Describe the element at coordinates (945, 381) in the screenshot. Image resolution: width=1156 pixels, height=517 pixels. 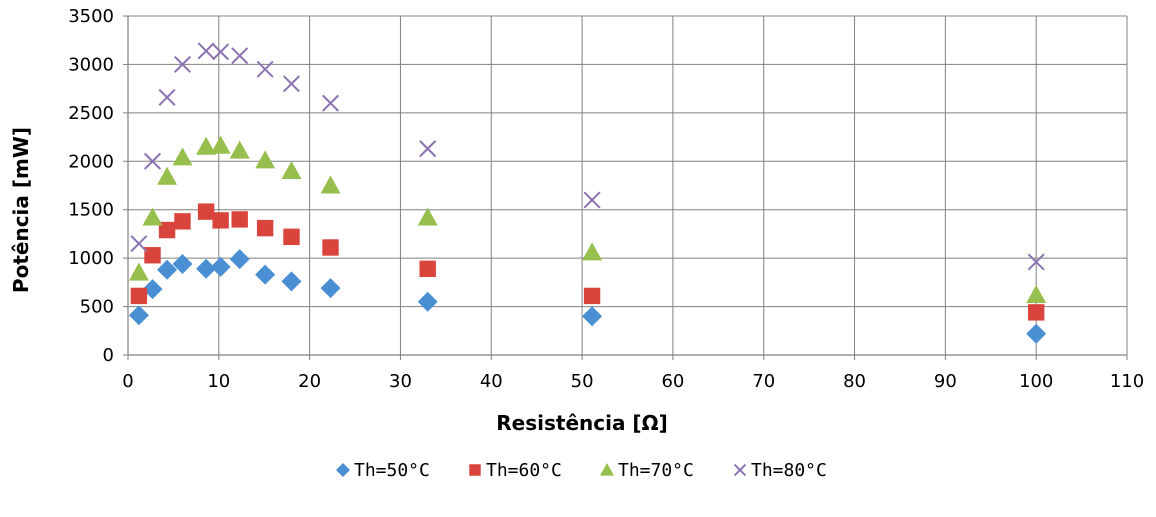
I see `x-tick-label: 90` at that location.